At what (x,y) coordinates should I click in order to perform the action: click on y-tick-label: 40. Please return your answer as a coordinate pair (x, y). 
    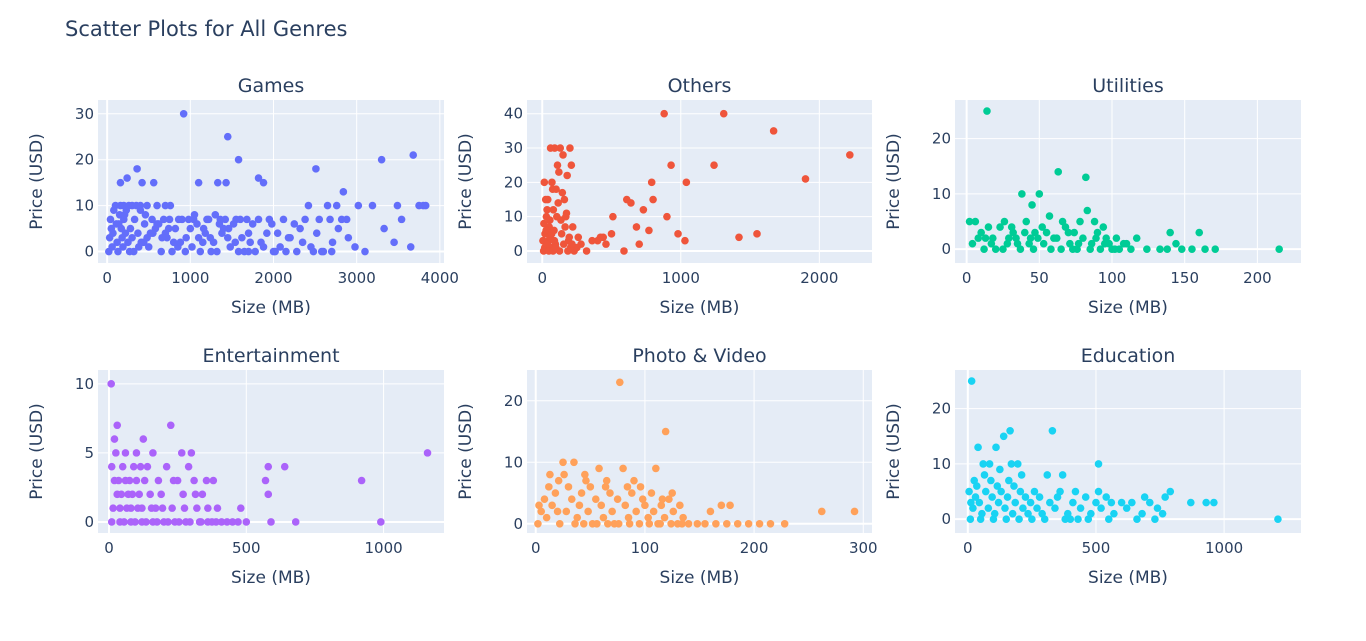
    Looking at the image, I should click on (513, 114).